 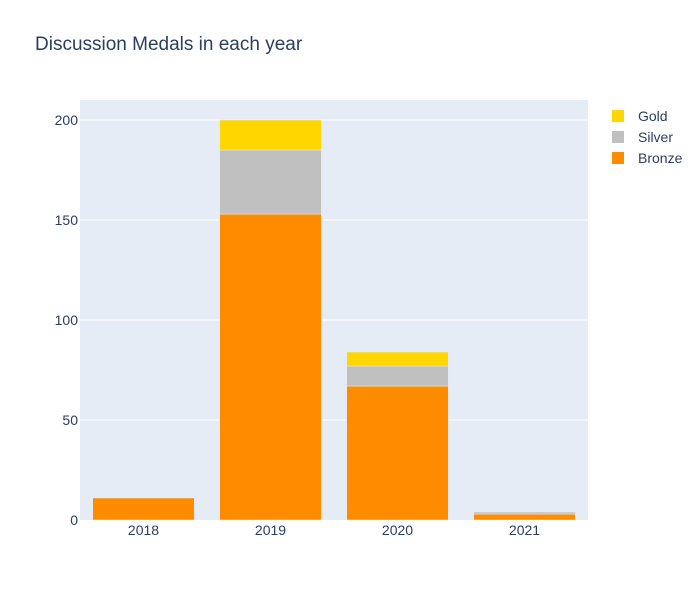 I want to click on y-tick-label: 150, so click(x=67, y=220).